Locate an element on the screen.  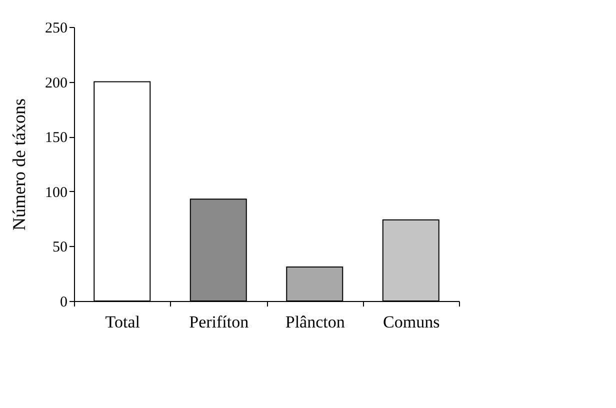
y-tick-label: 200 is located at coordinates (56, 83).